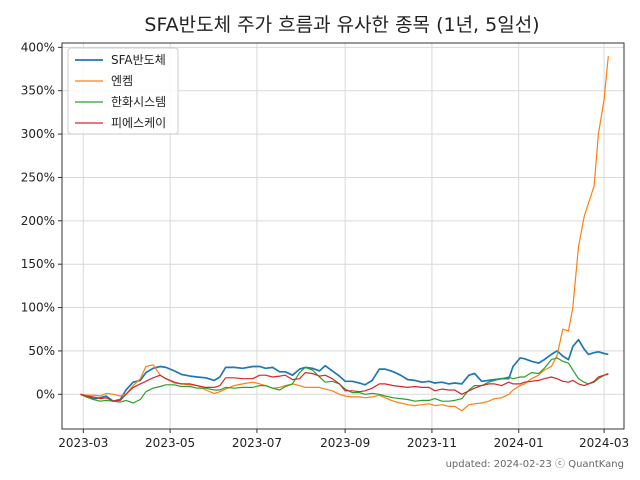 This screenshot has height=480, width=640. What do you see at coordinates (83, 443) in the screenshot?
I see `x-tick-label: 2023-03` at bounding box center [83, 443].